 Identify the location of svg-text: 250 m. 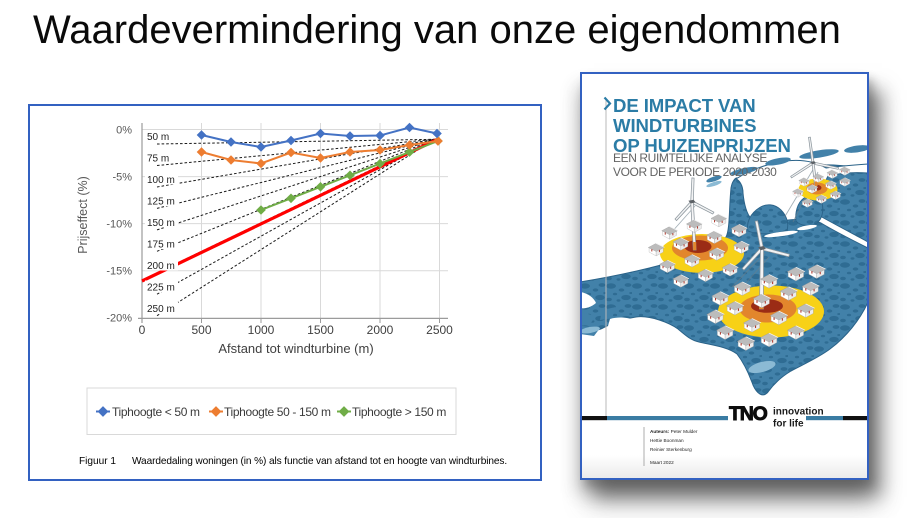
(161, 309).